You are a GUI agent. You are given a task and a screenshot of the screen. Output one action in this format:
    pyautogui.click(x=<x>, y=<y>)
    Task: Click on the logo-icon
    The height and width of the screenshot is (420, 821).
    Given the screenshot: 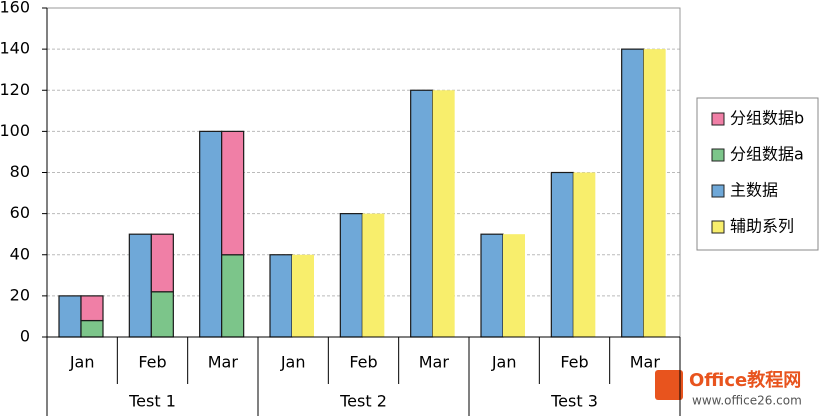 What is the action you would take?
    pyautogui.click(x=669, y=385)
    